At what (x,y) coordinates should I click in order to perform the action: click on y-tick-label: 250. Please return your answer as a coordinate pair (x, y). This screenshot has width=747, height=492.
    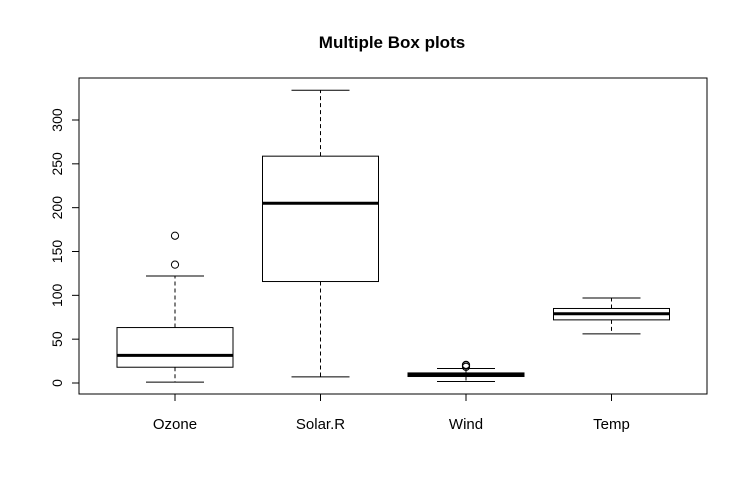
    Looking at the image, I should click on (57, 164).